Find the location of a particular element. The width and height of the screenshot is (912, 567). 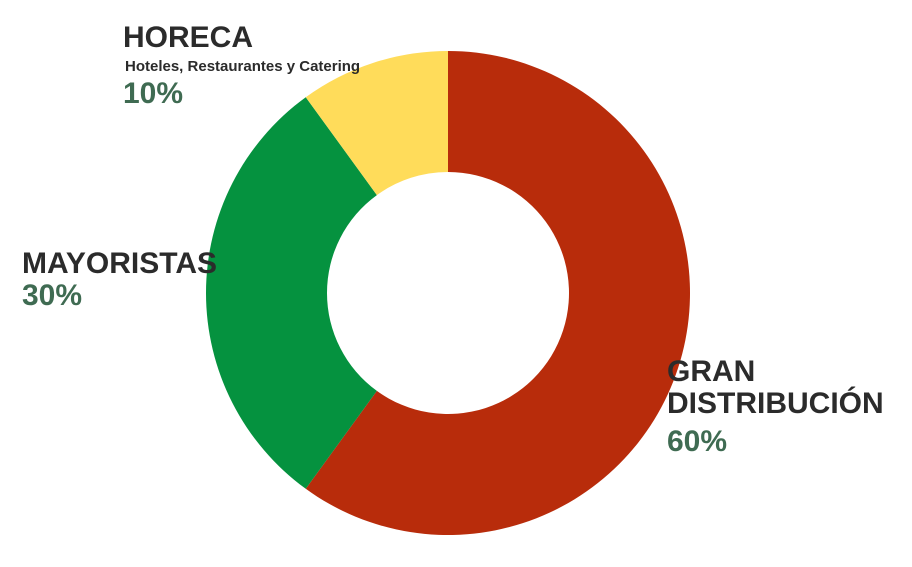

percent-label: 10% is located at coordinates (153, 93).